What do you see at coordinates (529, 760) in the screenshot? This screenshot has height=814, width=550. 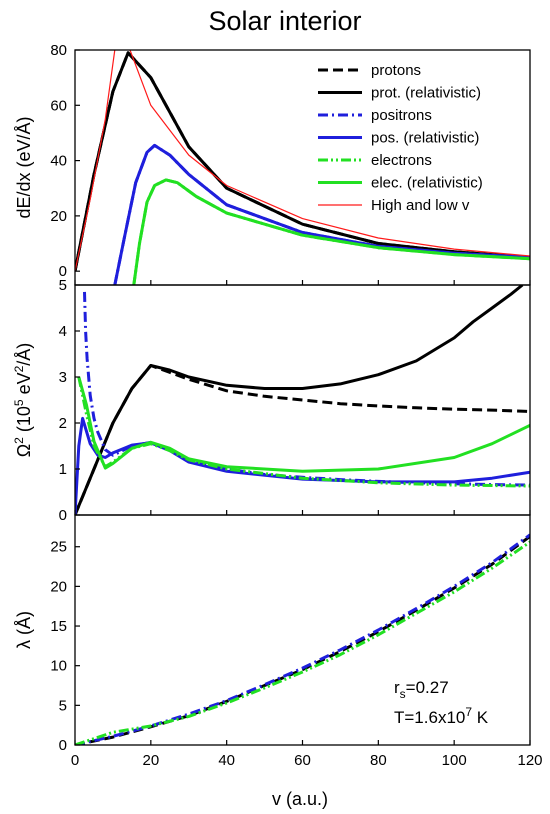 I see `xtick-label: 120` at bounding box center [529, 760].